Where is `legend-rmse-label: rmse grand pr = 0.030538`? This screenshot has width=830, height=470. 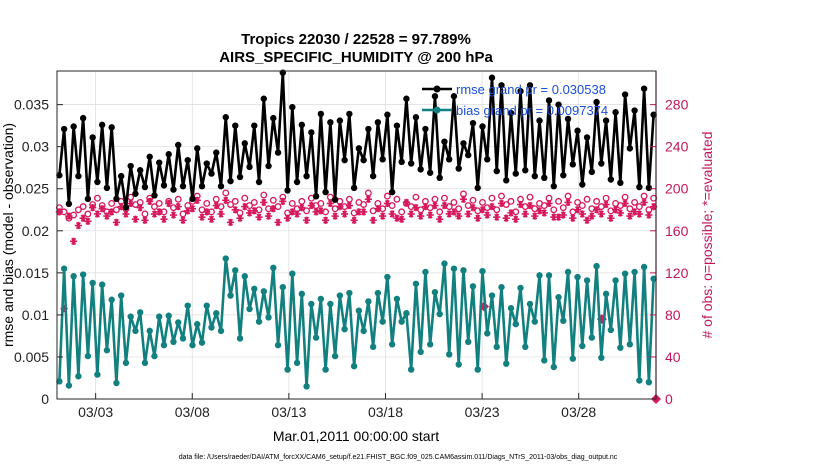
legend-rmse-label: rmse grand pr = 0.030538 is located at coordinates (531, 89).